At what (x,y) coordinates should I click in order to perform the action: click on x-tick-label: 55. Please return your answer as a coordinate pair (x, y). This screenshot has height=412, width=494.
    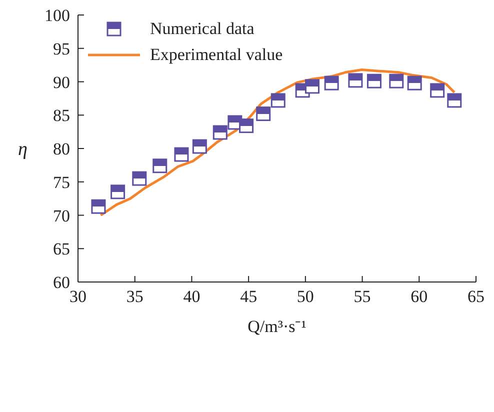
    Looking at the image, I should click on (362, 296).